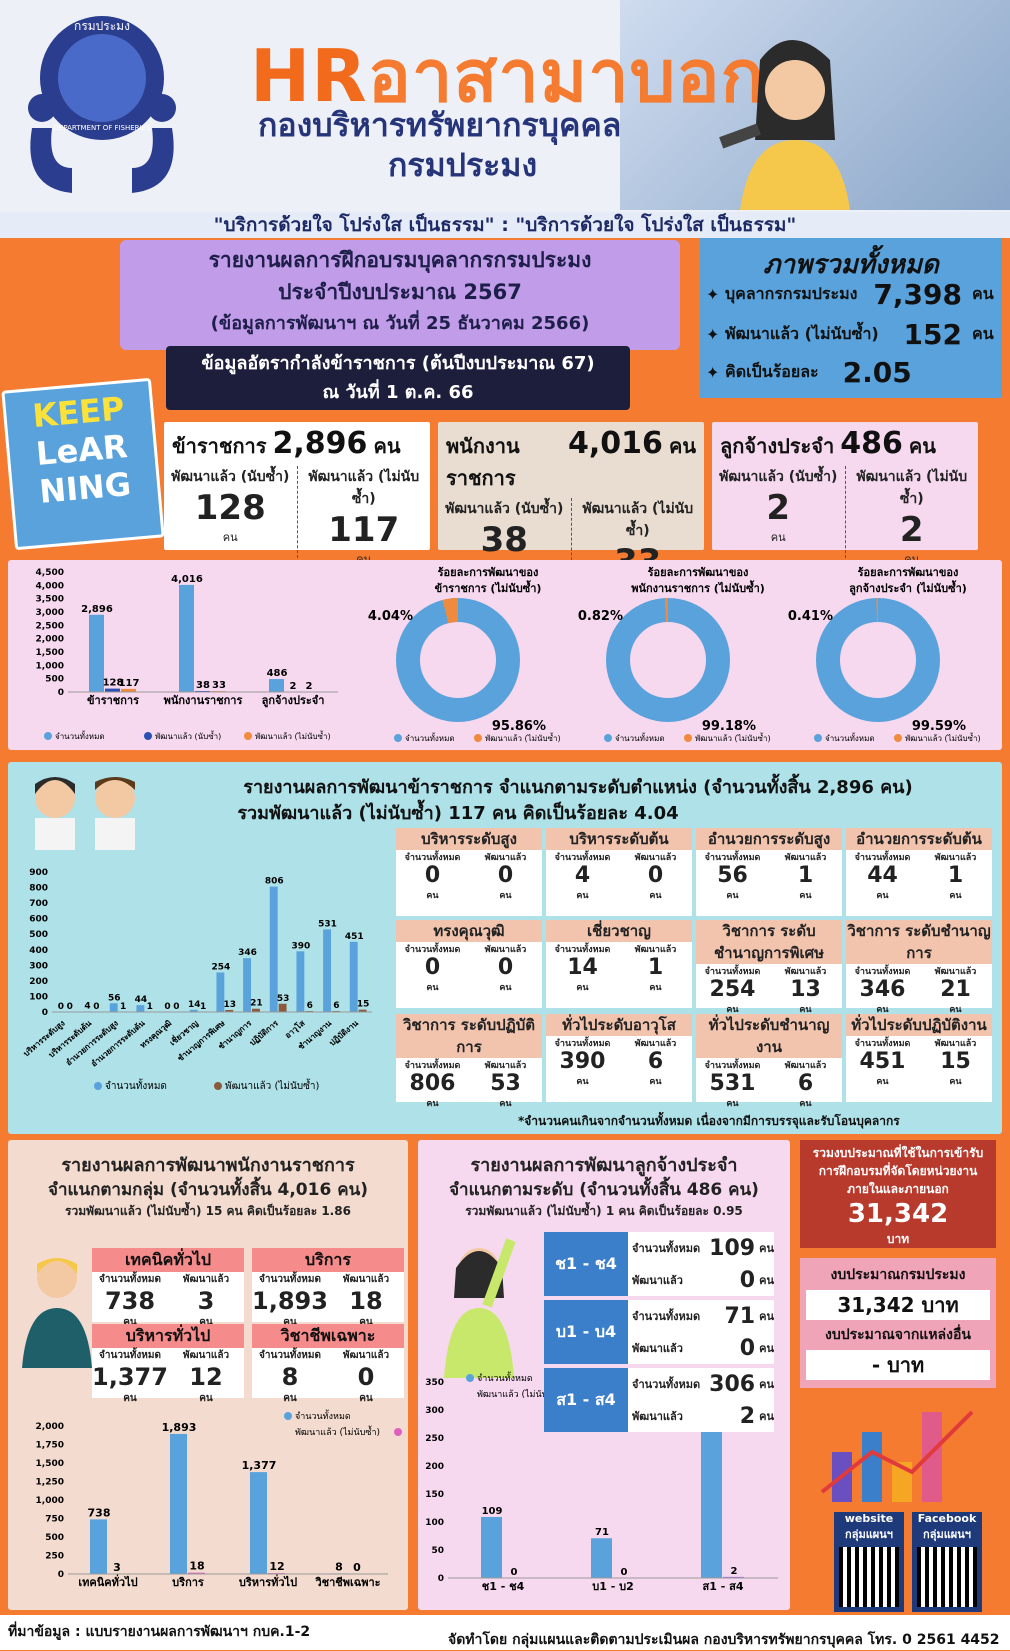 The width and height of the screenshot is (1010, 1651). What do you see at coordinates (354, 937) in the screenshot?
I see `data-label: 451` at bounding box center [354, 937].